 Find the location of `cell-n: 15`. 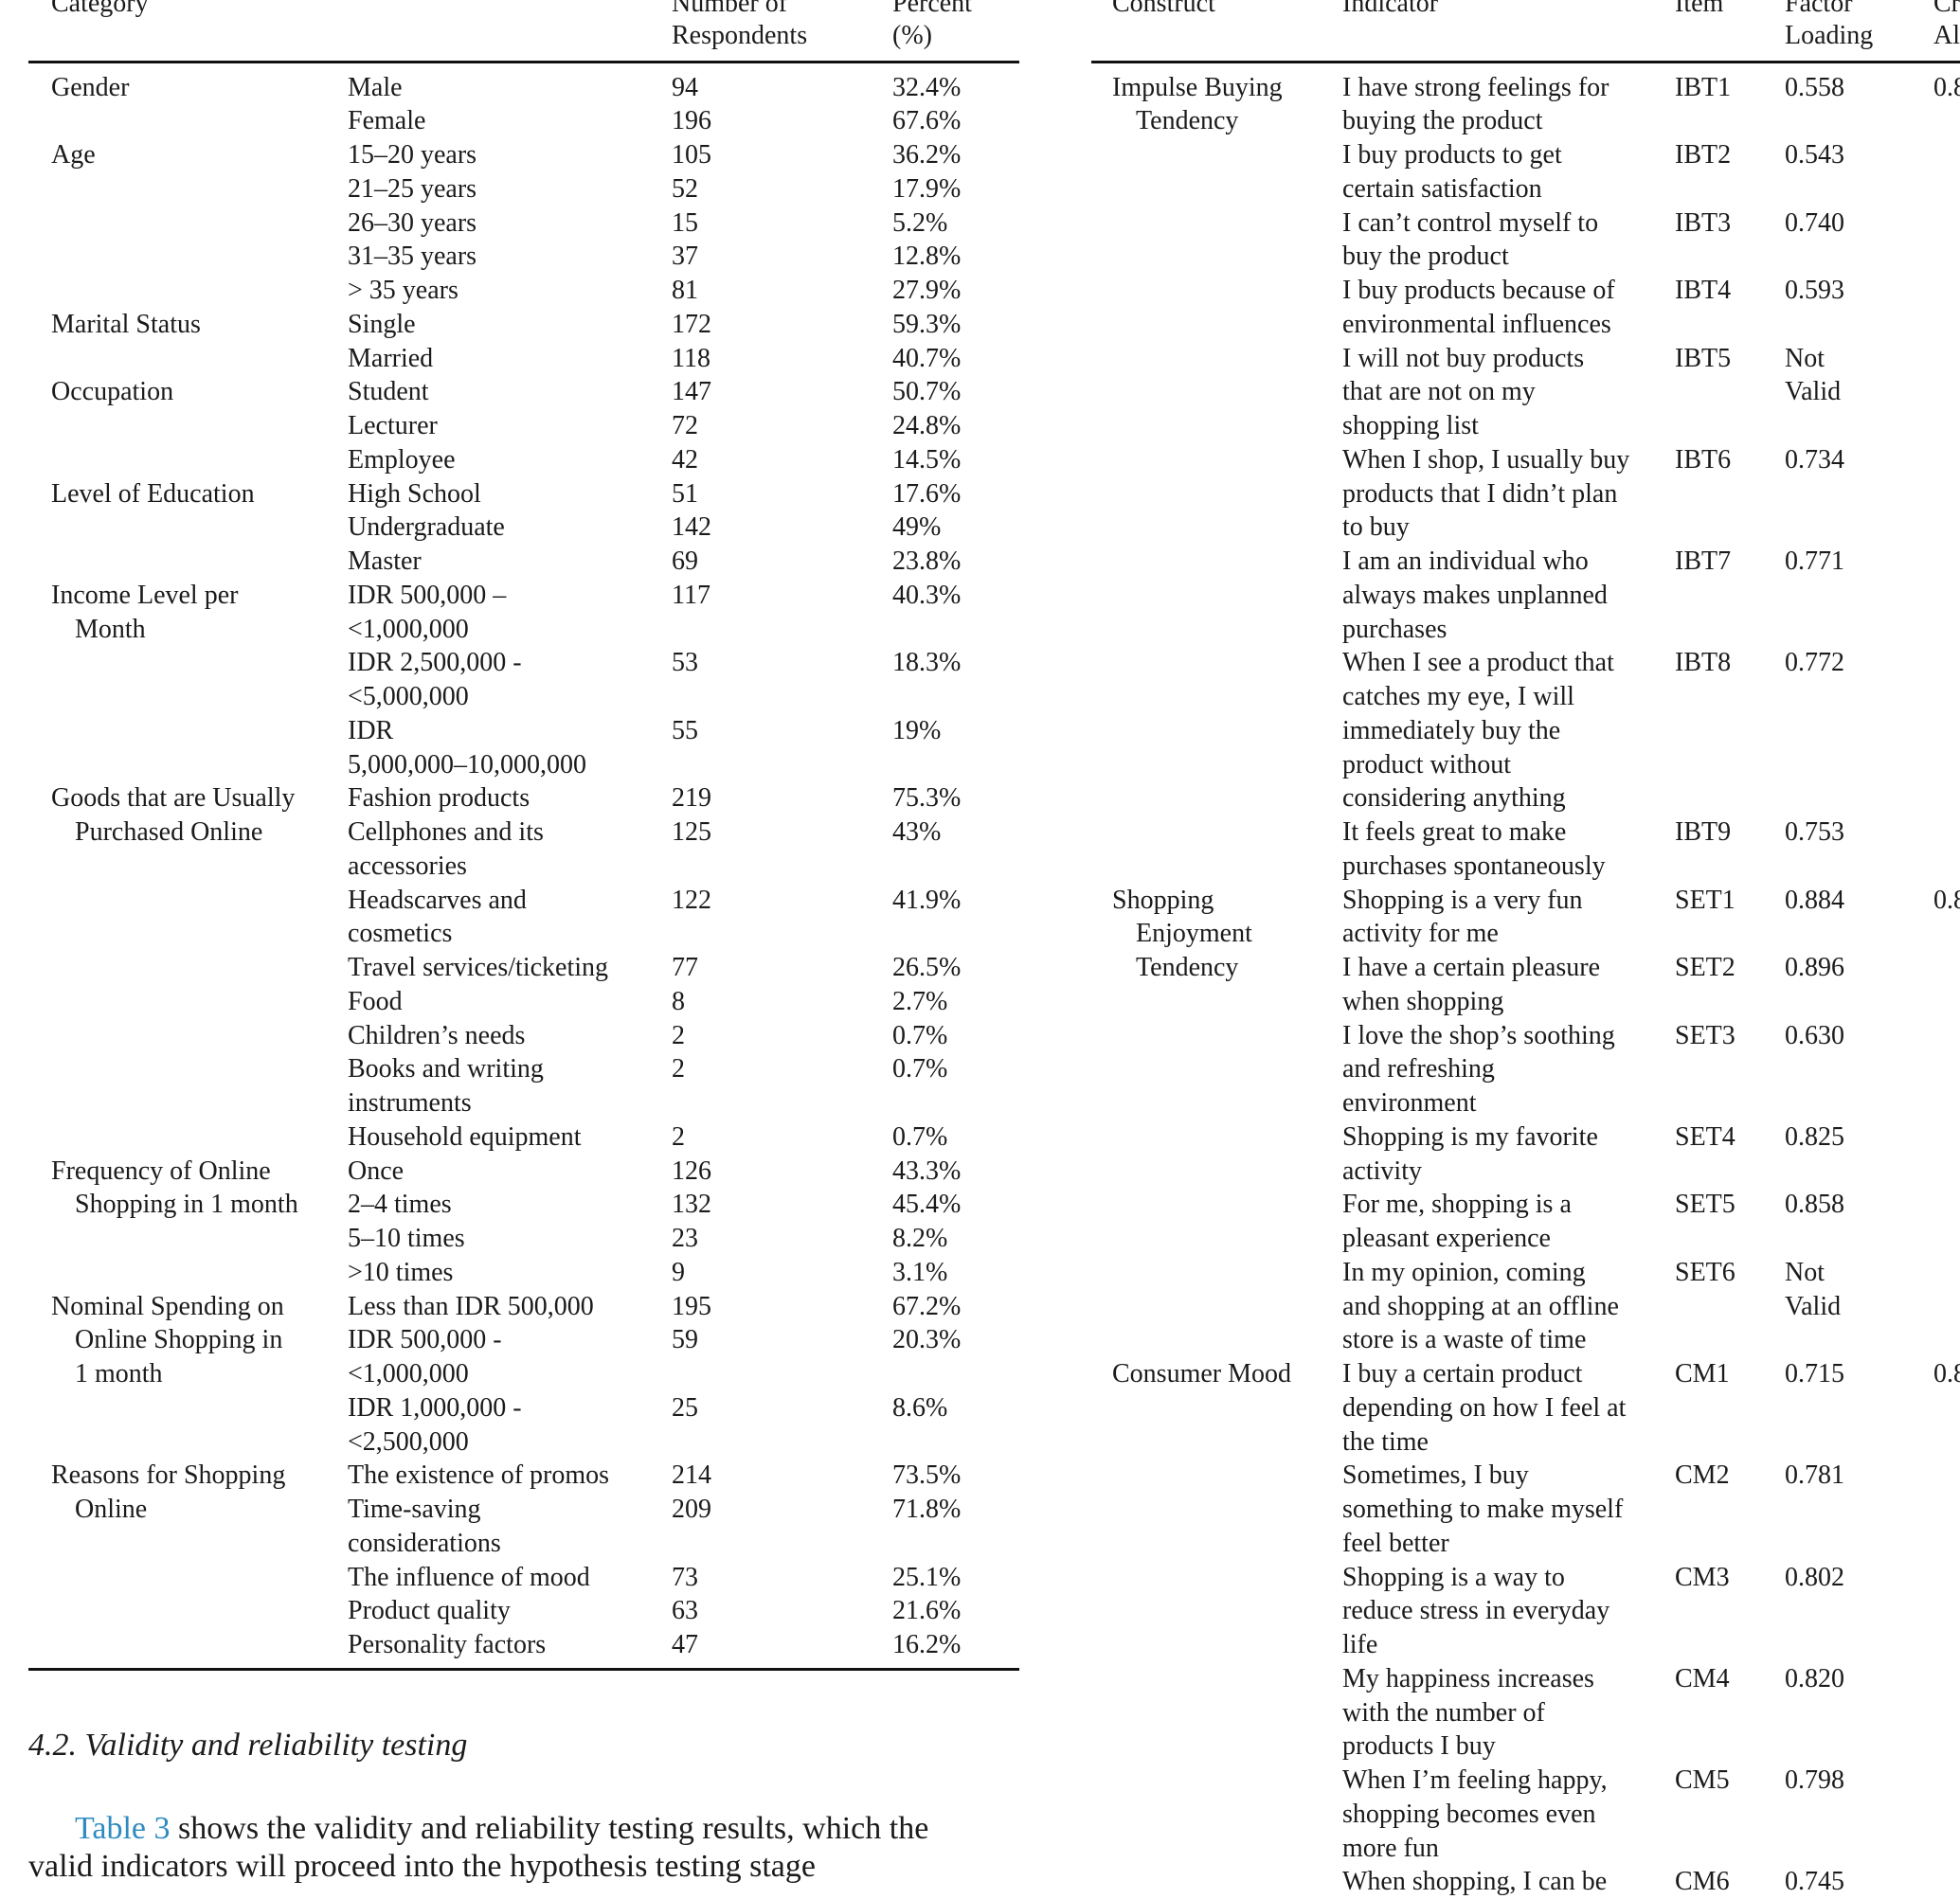

cell-n: 15 is located at coordinates (685, 222).